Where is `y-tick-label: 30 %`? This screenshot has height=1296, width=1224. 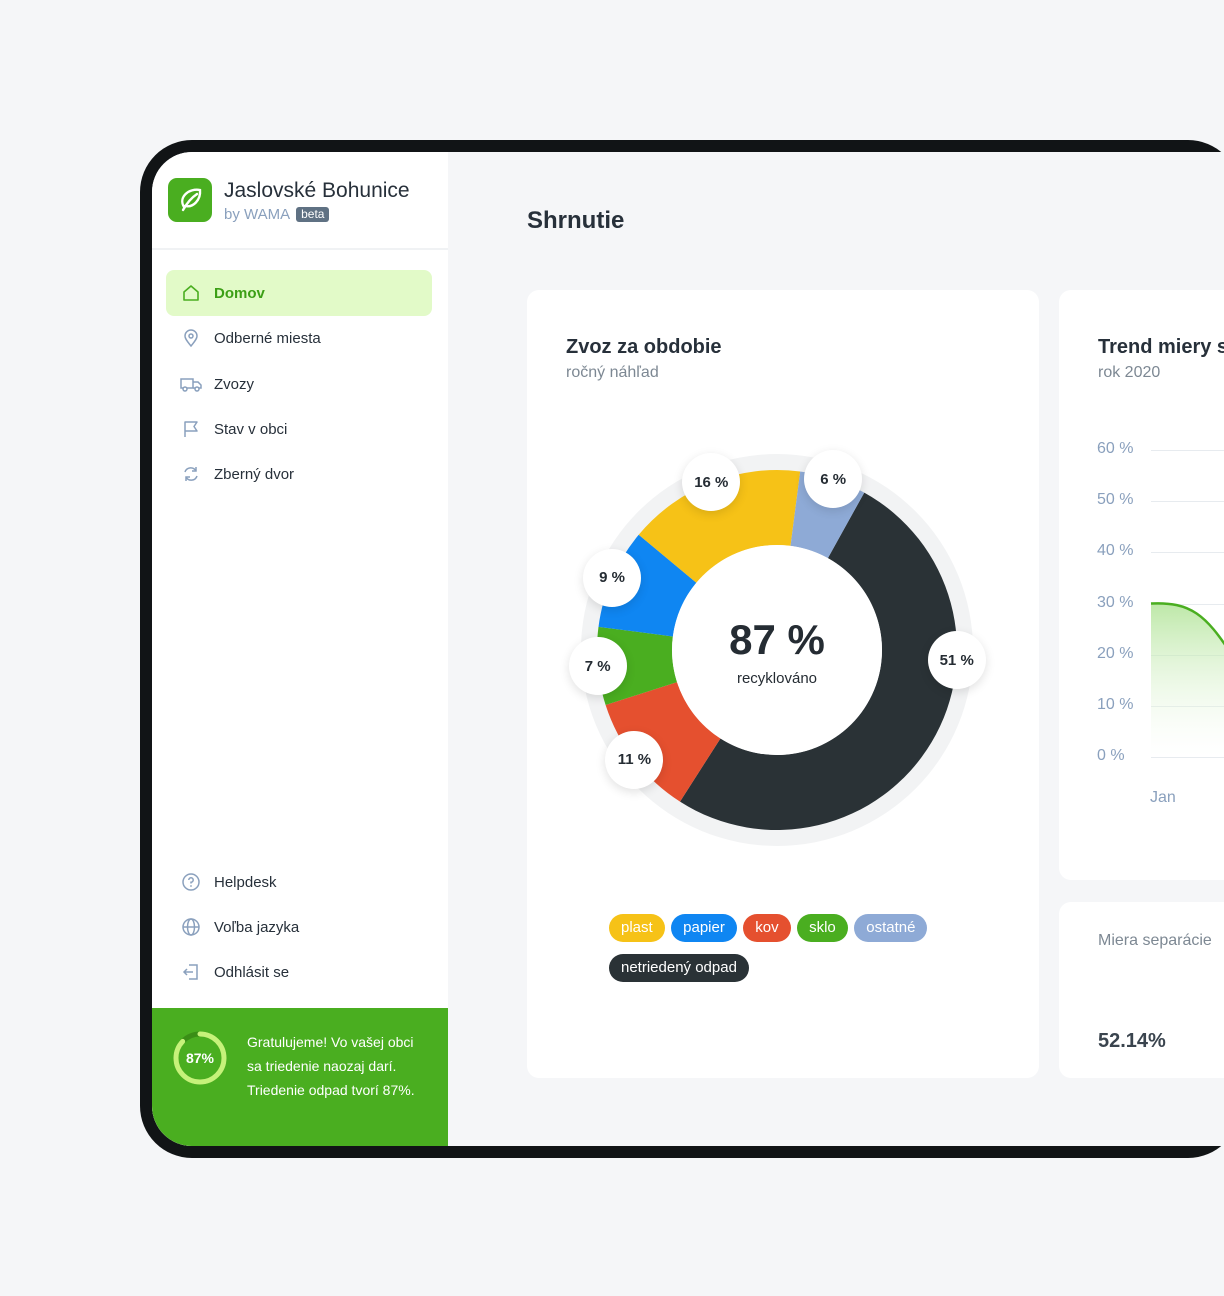 y-tick-label: 30 % is located at coordinates (1115, 602).